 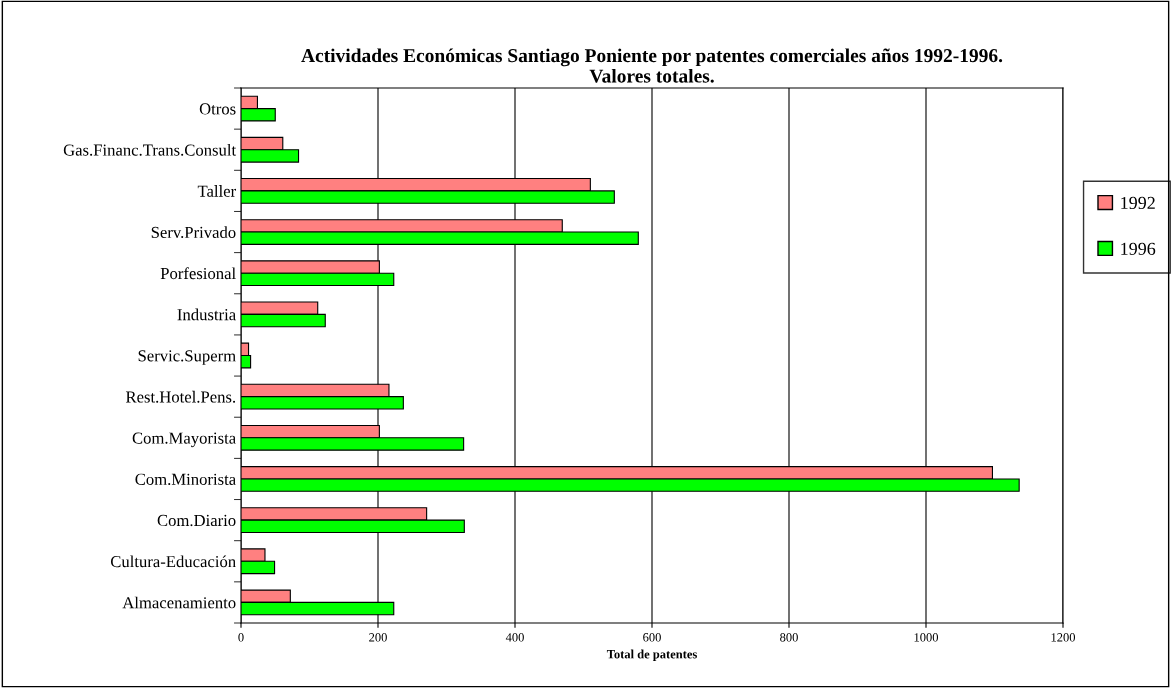 I want to click on y-tick-label: Cultura-Educación, so click(x=173, y=561).